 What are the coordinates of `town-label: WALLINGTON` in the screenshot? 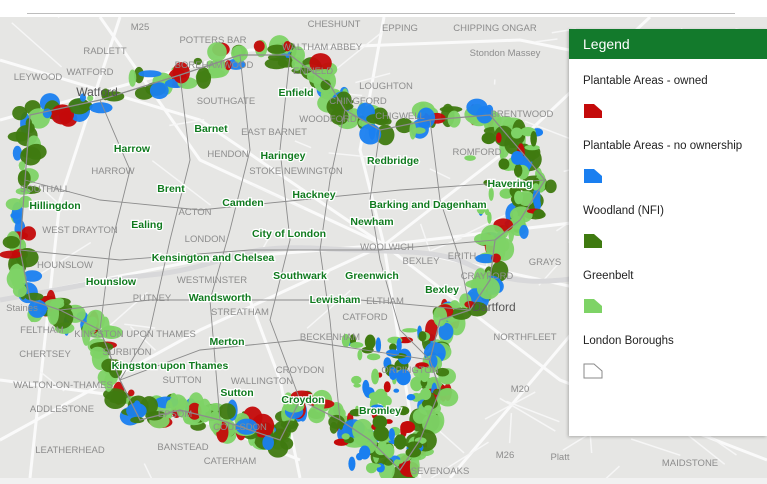 It's located at (262, 381).